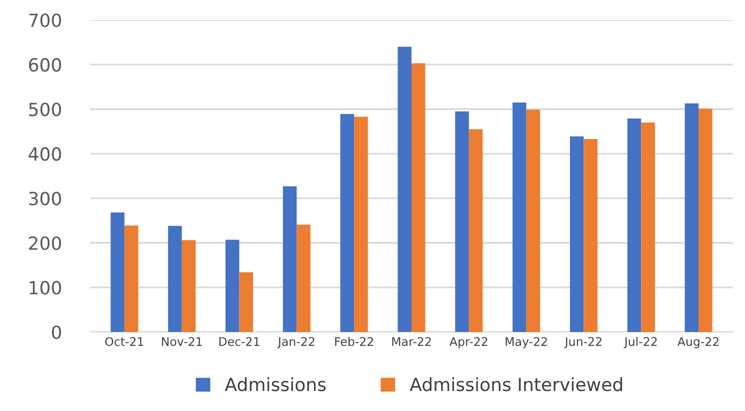 The image size is (745, 411). Describe the element at coordinates (57, 332) in the screenshot. I see `y-tick-label: 0` at that location.